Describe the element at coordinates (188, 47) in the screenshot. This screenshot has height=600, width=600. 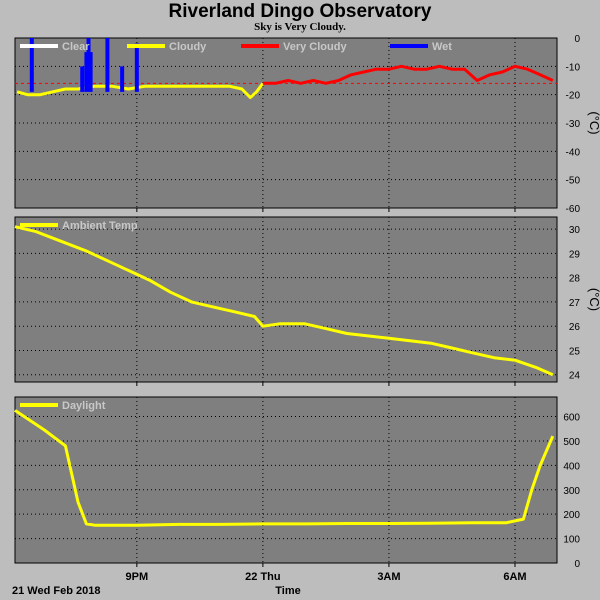
I see `legend-label: Cloudy` at that location.